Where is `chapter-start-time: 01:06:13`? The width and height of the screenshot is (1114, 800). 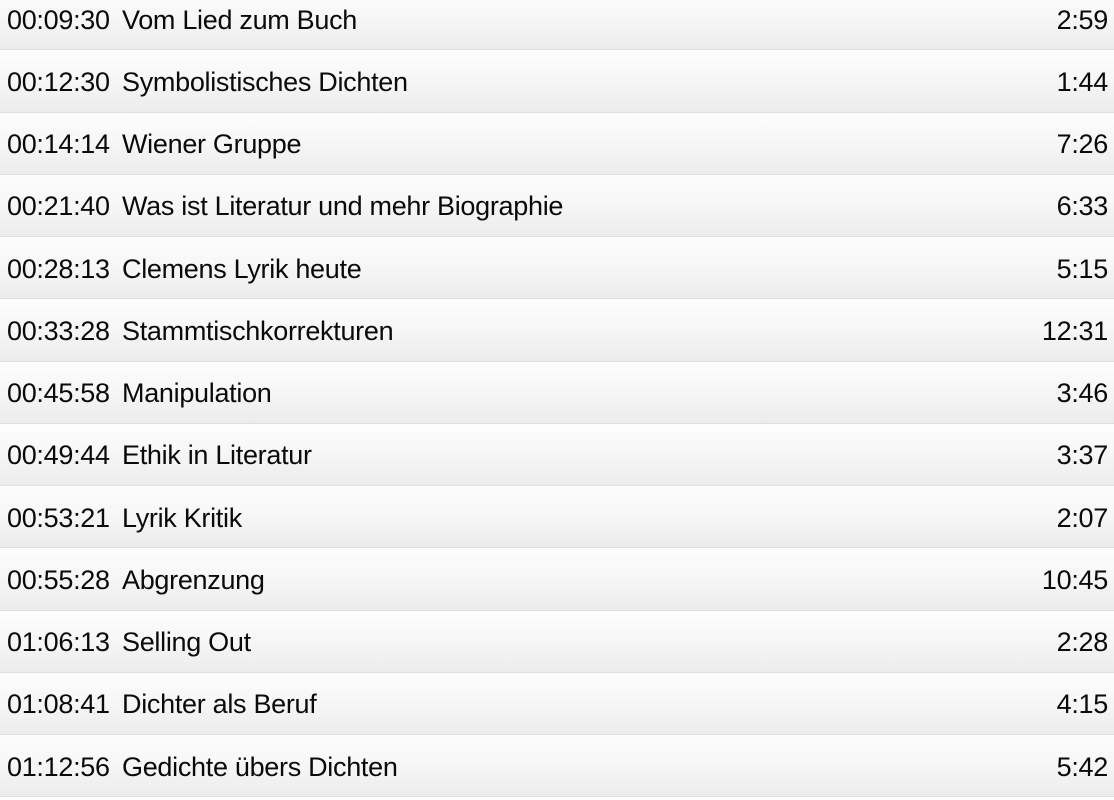
chapter-start-time: 01:06:13 is located at coordinates (58, 642).